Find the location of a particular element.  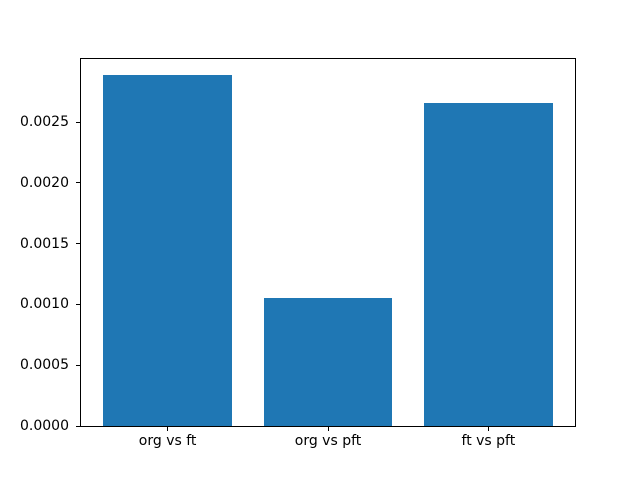

x-tick-label: org vs ft is located at coordinates (167, 441).